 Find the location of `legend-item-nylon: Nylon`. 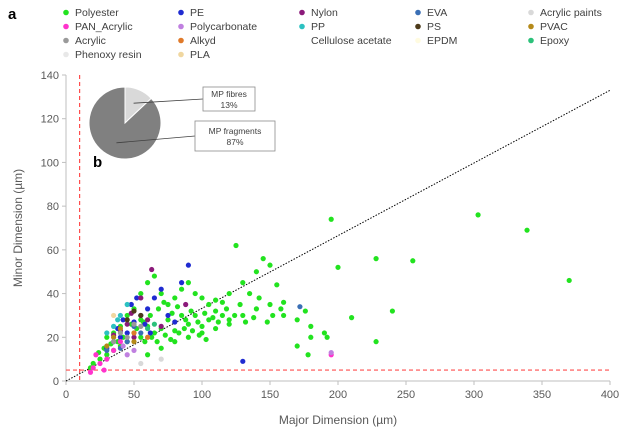

legend-item-nylon: Nylon is located at coordinates (318, 13).